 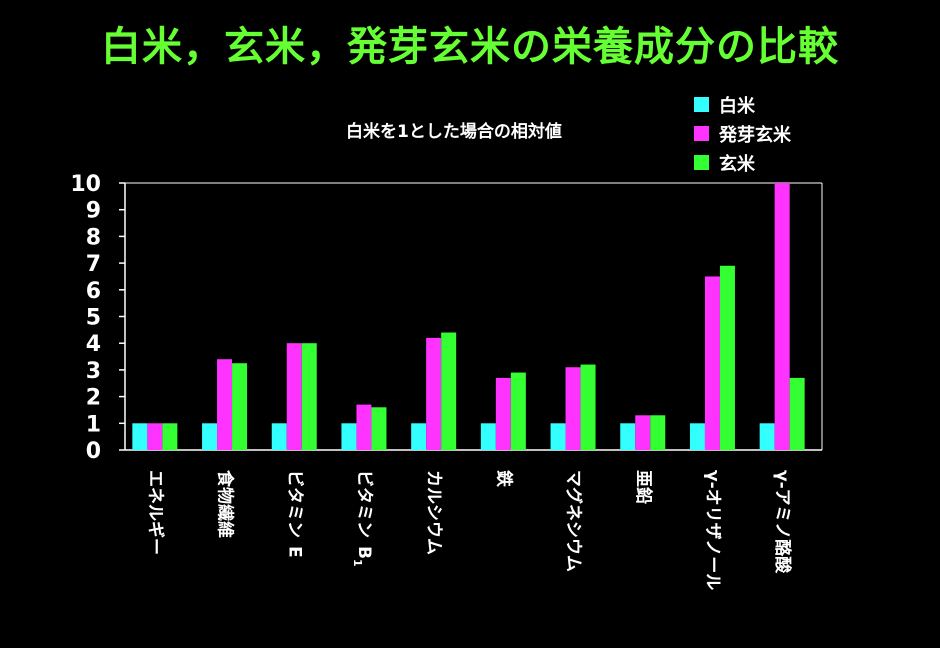 I want to click on x-category-label: 鉄, so click(x=503, y=478).